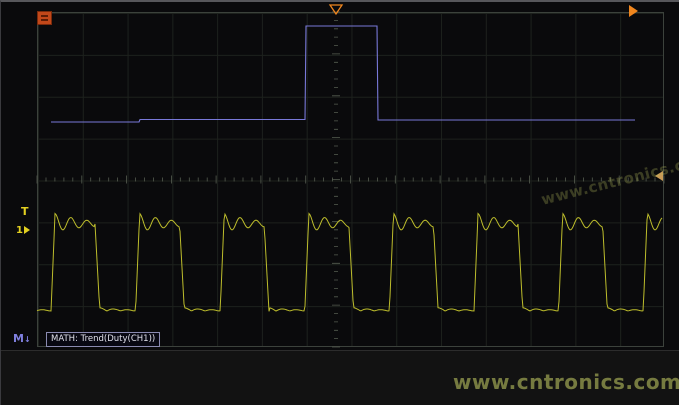 The height and width of the screenshot is (405, 679). What do you see at coordinates (22, 338) in the screenshot?
I see `math-trace-marker: M↓` at bounding box center [22, 338].